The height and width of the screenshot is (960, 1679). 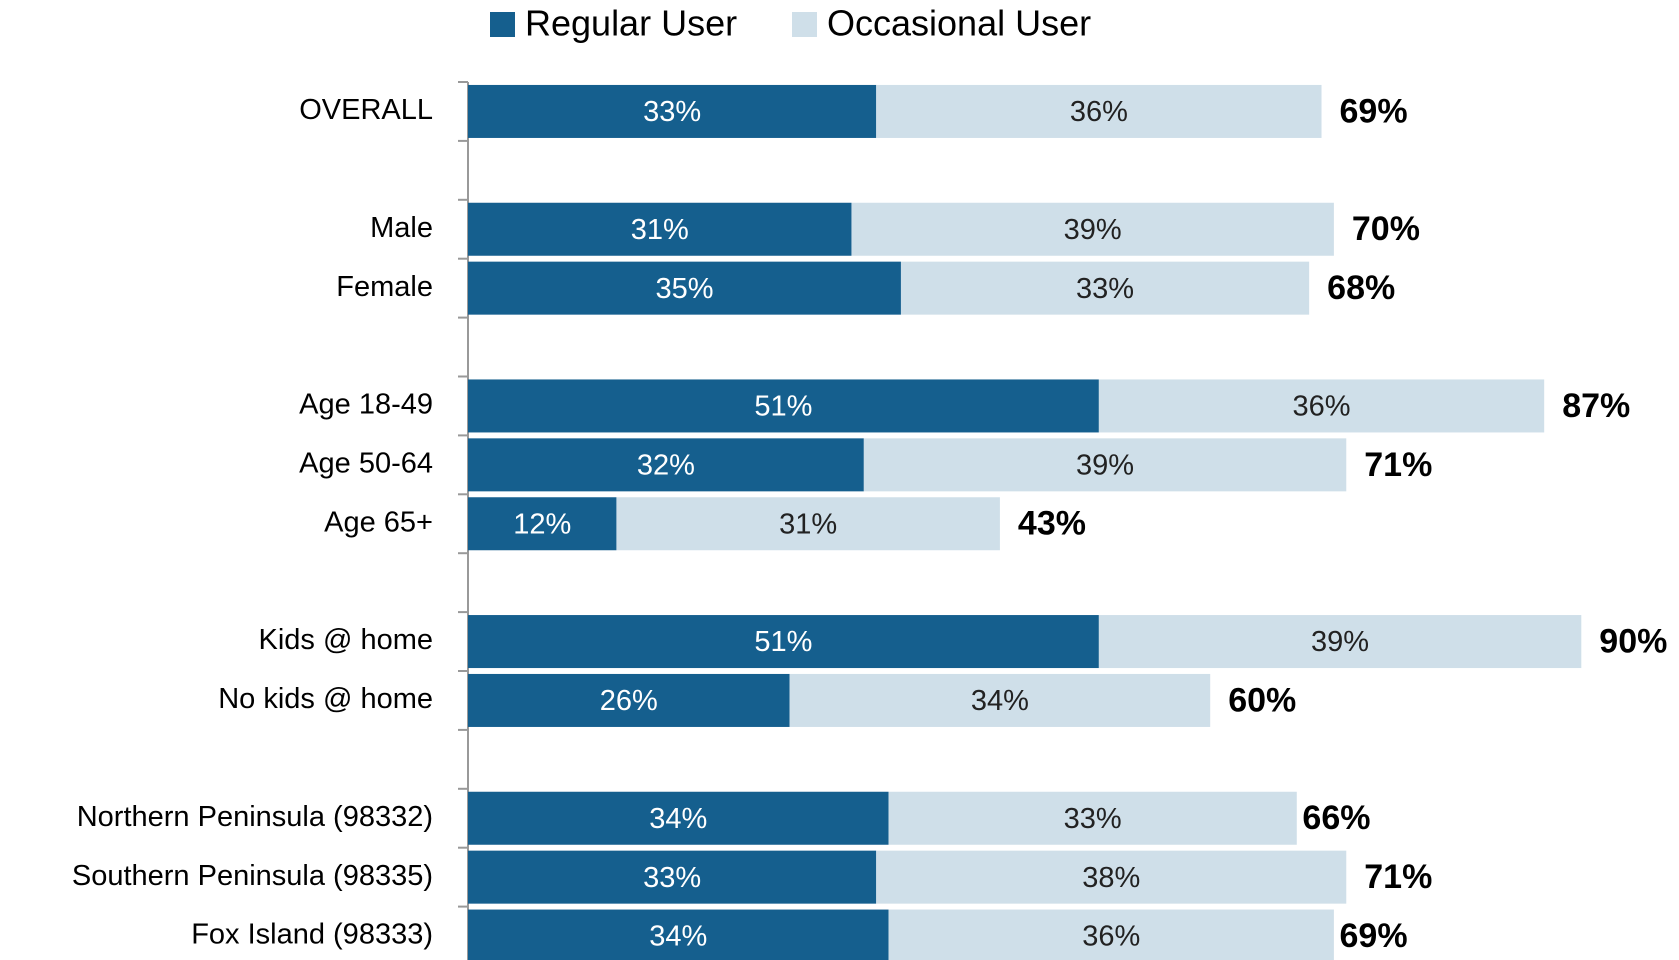 What do you see at coordinates (1386, 229) in the screenshot?
I see `total-label: 70%` at bounding box center [1386, 229].